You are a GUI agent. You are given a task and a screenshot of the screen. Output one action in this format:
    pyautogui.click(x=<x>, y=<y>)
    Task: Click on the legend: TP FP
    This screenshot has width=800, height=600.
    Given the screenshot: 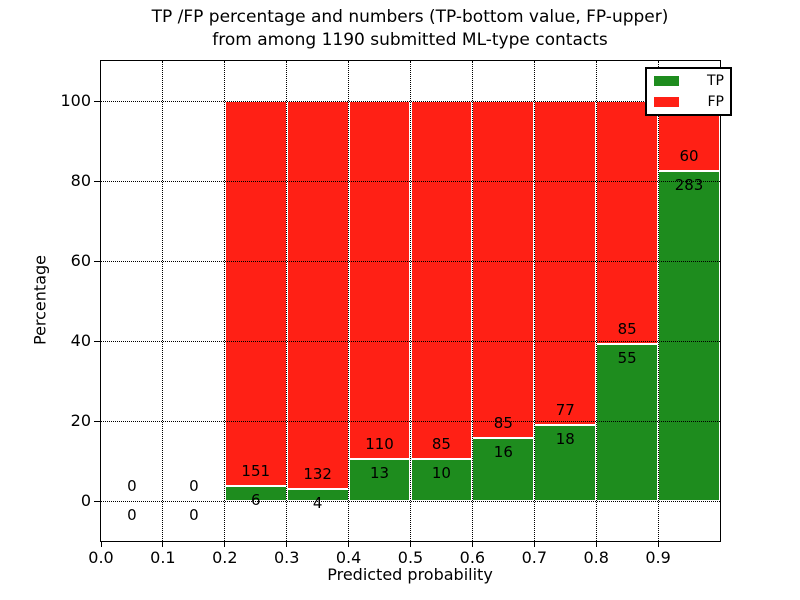 What is the action you would take?
    pyautogui.click(x=688, y=91)
    